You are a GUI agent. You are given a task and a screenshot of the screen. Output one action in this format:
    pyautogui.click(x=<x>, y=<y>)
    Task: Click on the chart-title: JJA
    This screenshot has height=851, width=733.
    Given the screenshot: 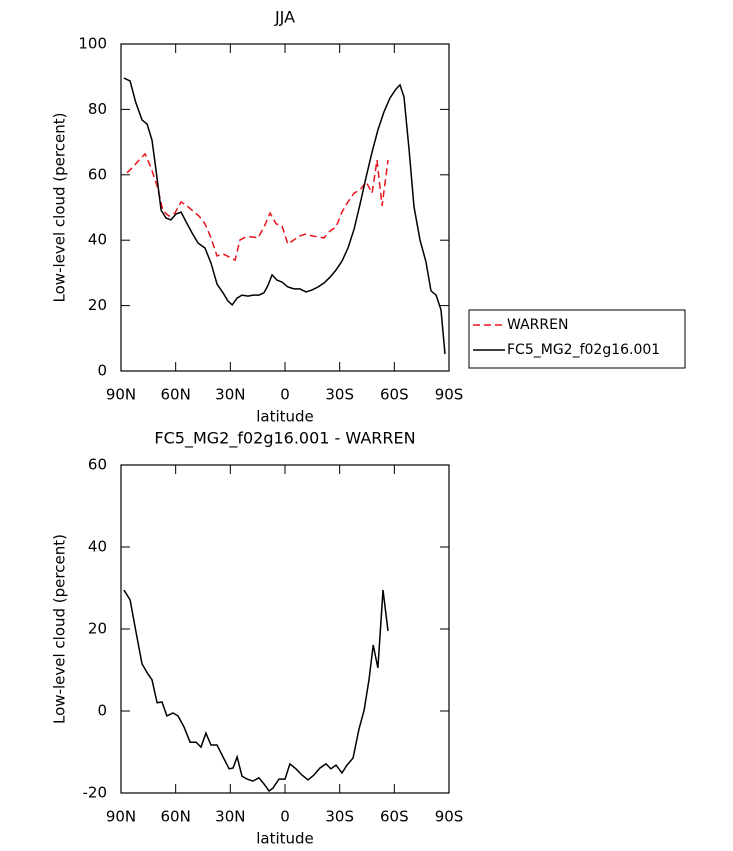 What is the action you would take?
    pyautogui.click(x=284, y=17)
    